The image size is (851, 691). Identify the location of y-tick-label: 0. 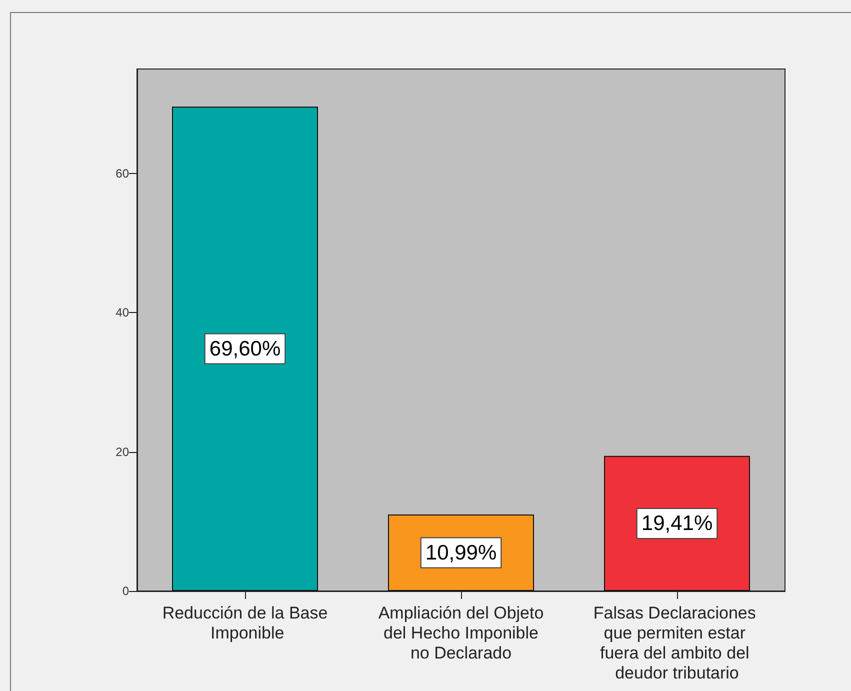
(126, 591).